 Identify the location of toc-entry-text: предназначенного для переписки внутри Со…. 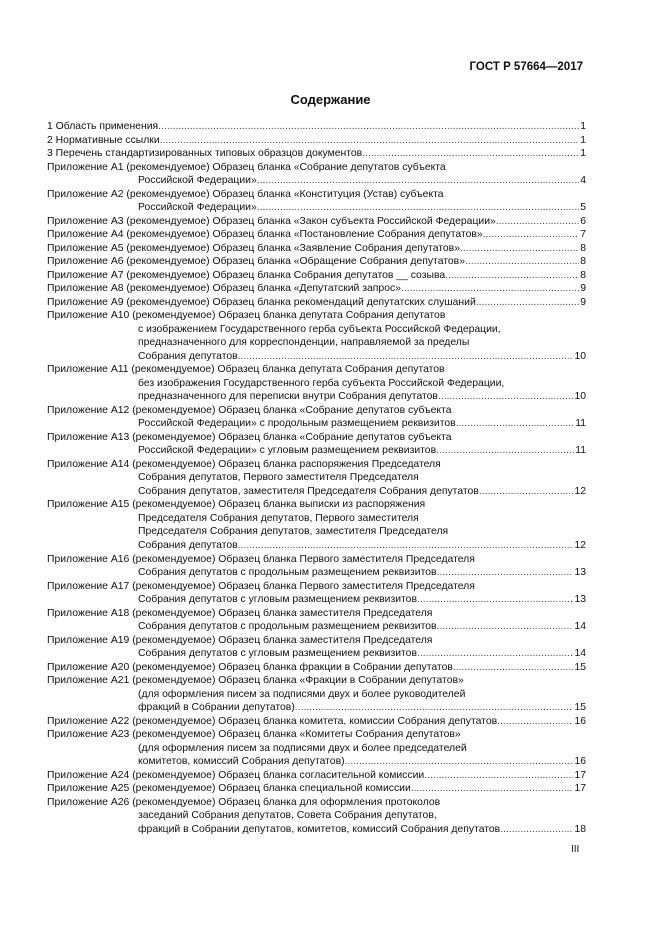
(288, 397).